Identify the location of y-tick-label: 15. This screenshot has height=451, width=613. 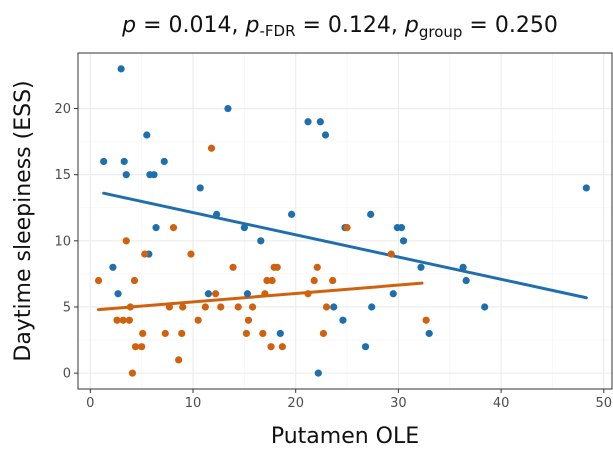
(62, 175).